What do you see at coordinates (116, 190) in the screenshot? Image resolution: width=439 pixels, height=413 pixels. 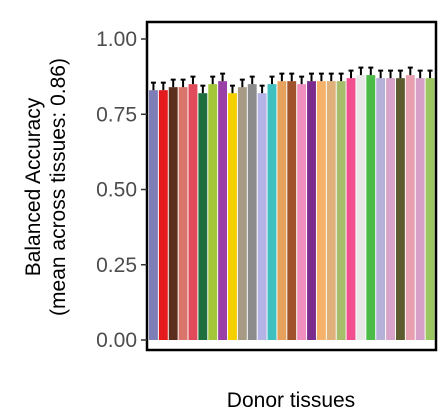 I see `y-tick-label: 0.50` at bounding box center [116, 190].